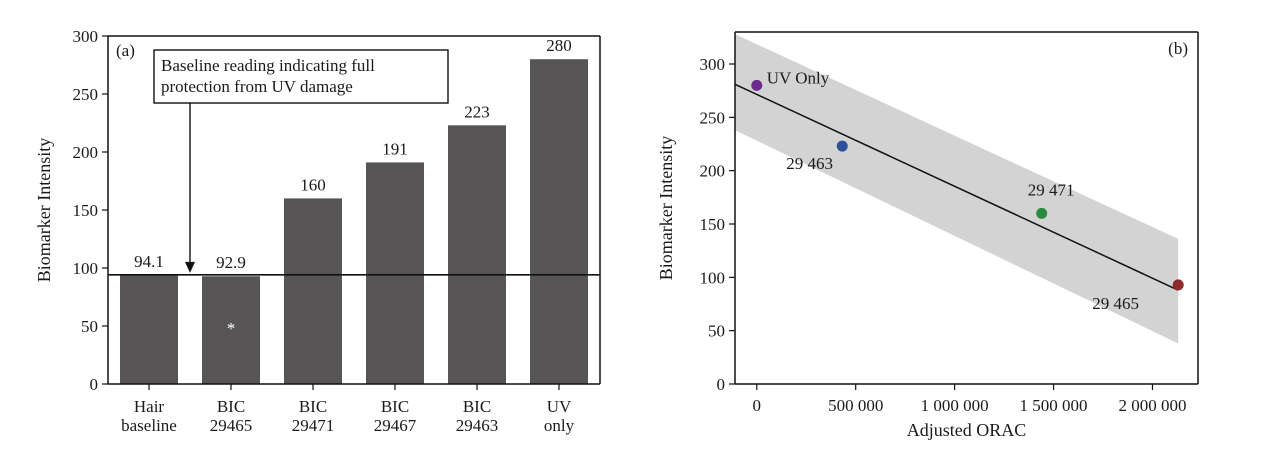 This screenshot has width=1271, height=450. Describe the element at coordinates (1152, 405) in the screenshot. I see `x-tick-label: 2 000 000` at that location.